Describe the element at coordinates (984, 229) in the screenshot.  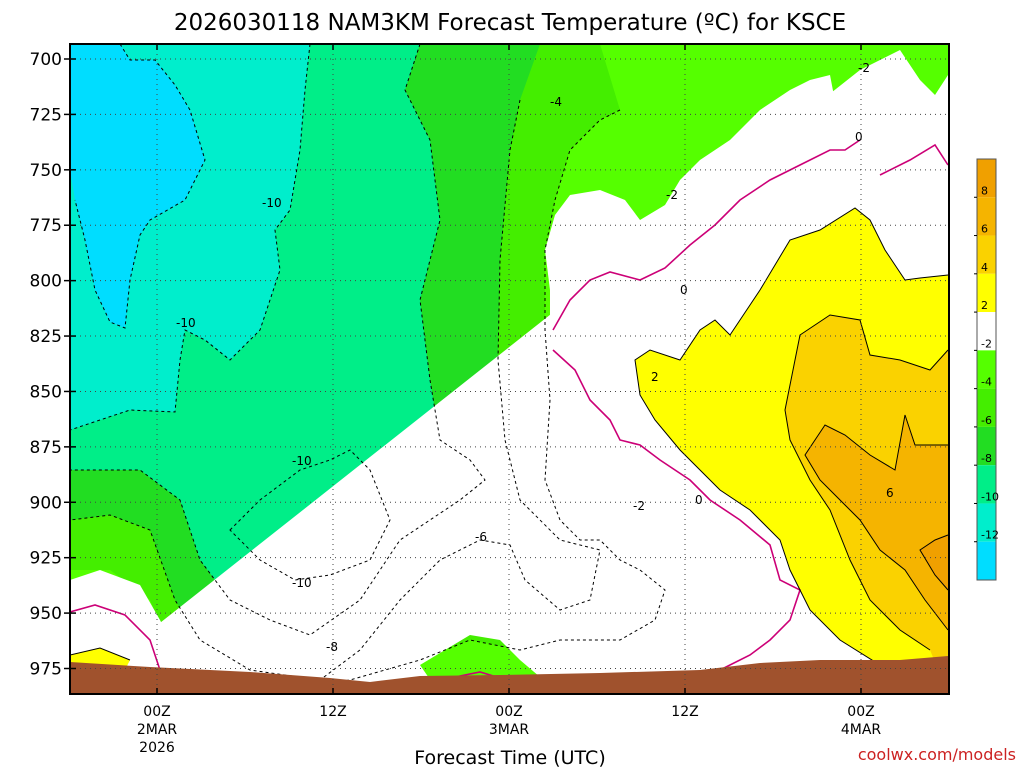
I see `colorbar-label-1: 6` at that location.